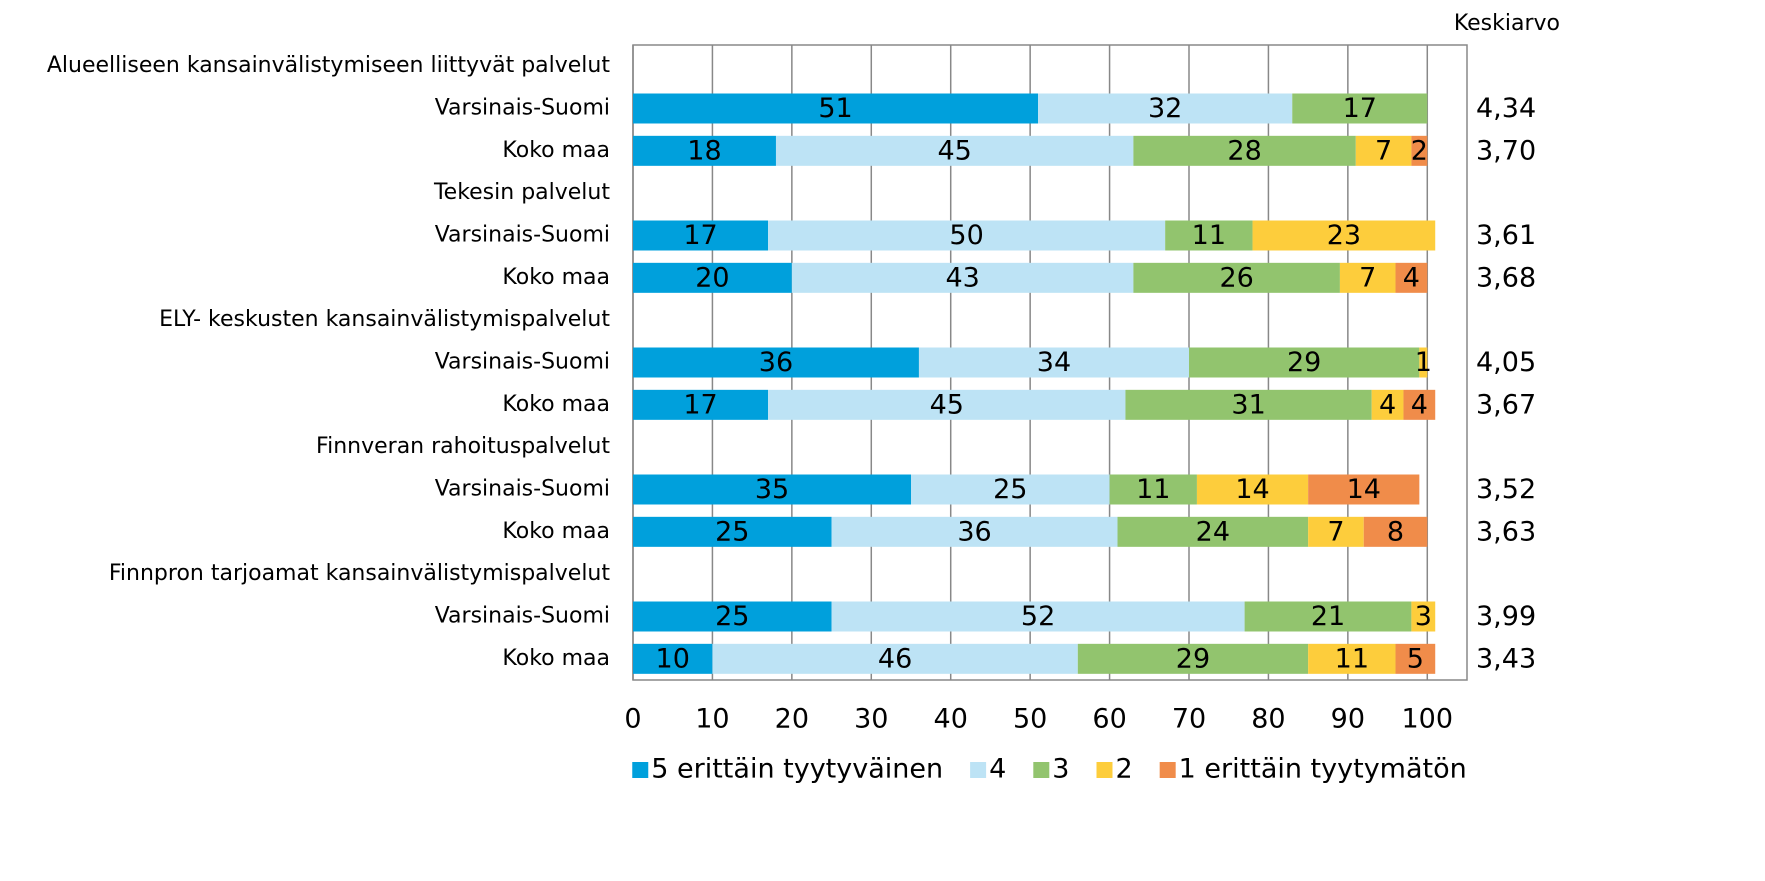 Image resolution: width=1765 pixels, height=881 pixels. I want to click on value-label: 43, so click(962, 277).